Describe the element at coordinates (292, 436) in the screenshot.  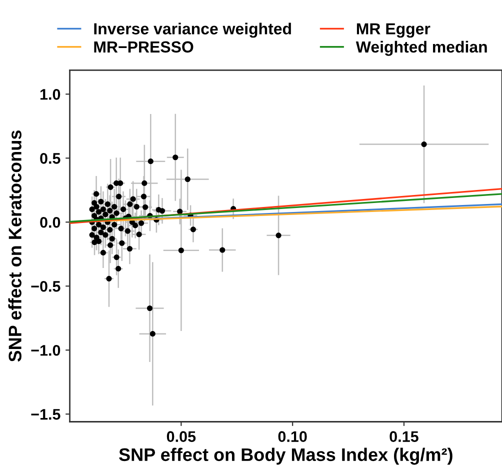
I see `x-tick-label: 0.10` at that location.